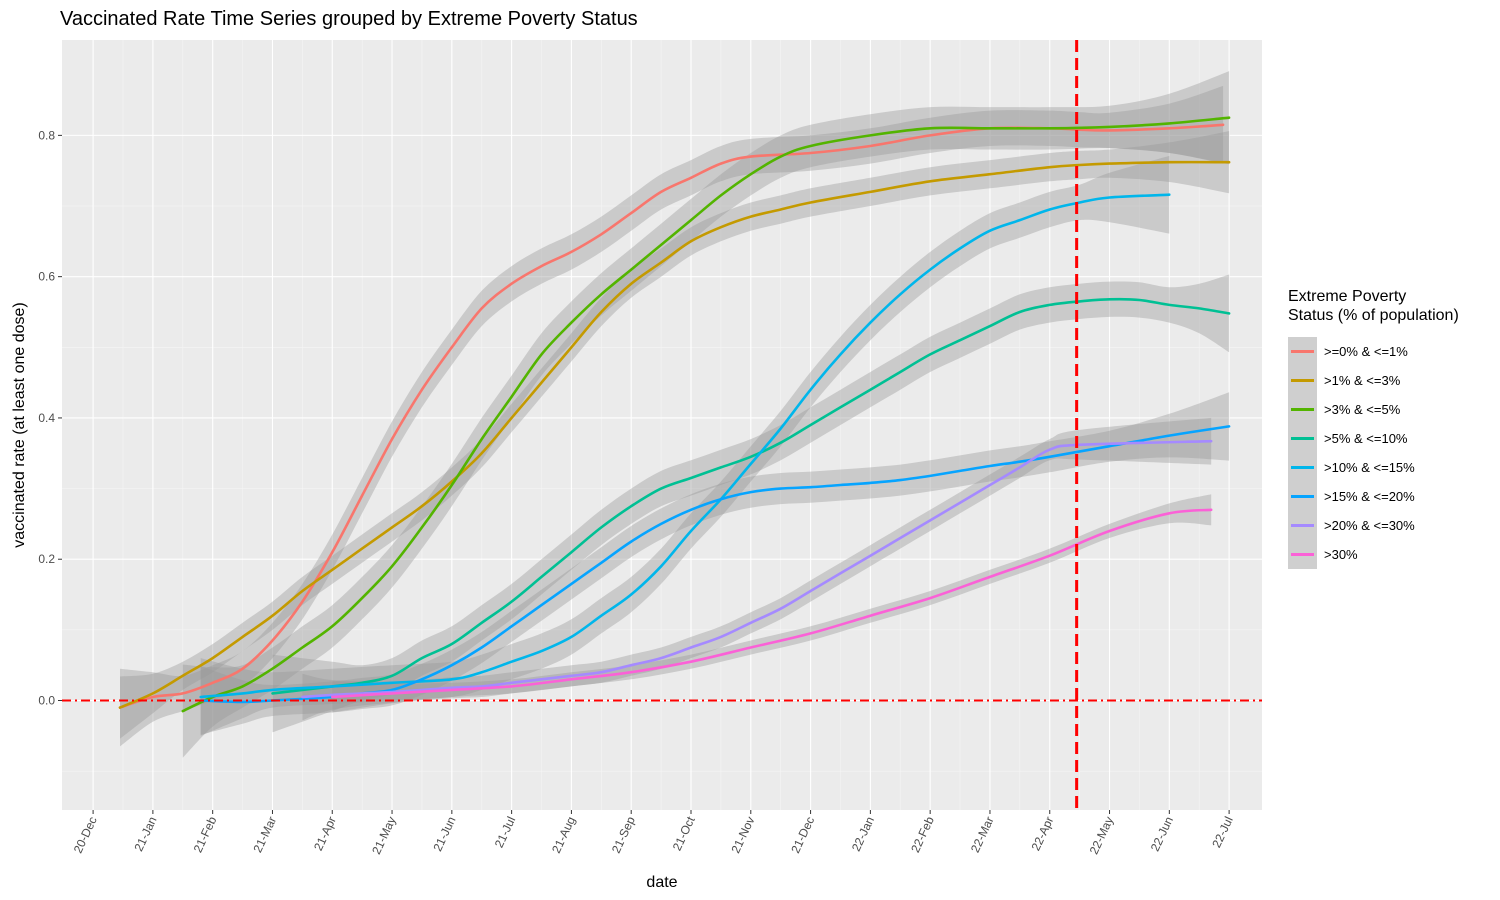 Image resolution: width=1500 pixels, height=900 pixels. Describe the element at coordinates (563, 834) in the screenshot. I see `x-tick-label: 21-Aug` at that location.